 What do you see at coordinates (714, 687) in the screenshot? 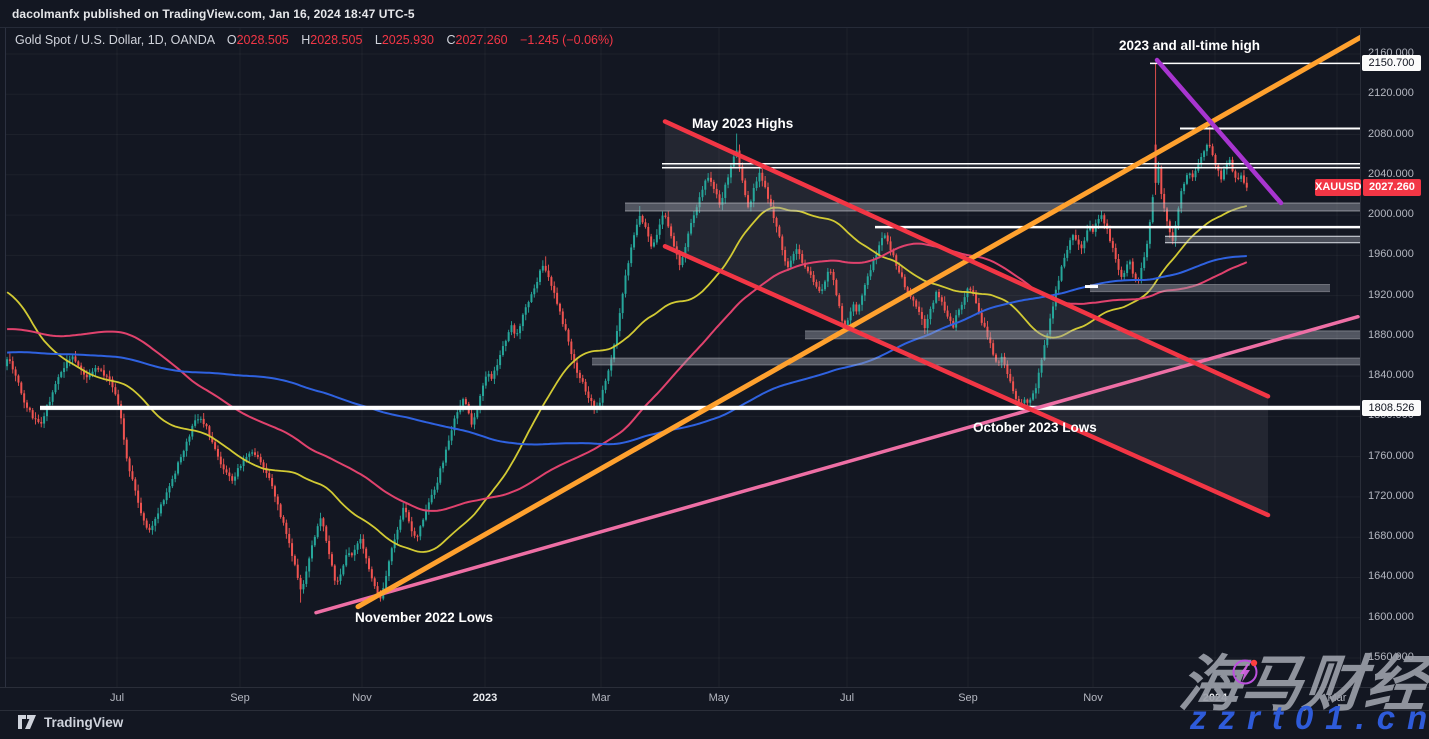
I see `time-axis-divider` at bounding box center [714, 687].